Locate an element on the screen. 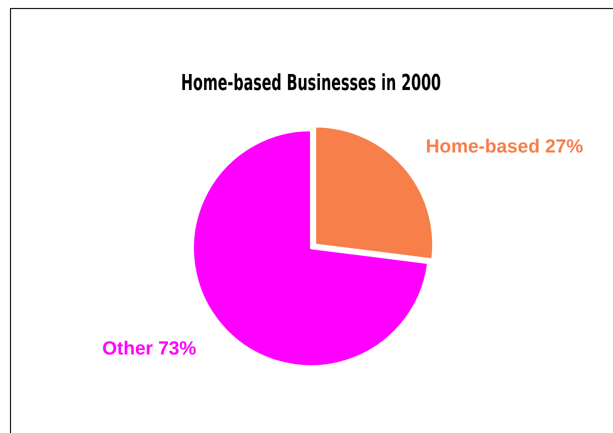 This screenshot has width=613, height=433. slice-label: Other 73% is located at coordinates (149, 349).